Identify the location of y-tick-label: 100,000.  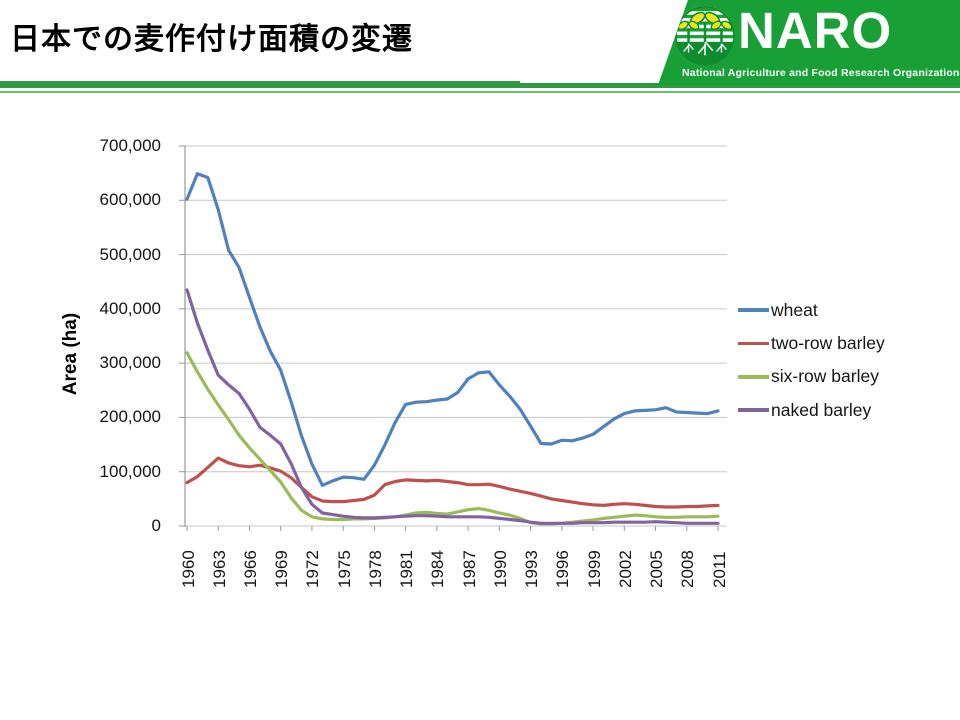
(130, 471).